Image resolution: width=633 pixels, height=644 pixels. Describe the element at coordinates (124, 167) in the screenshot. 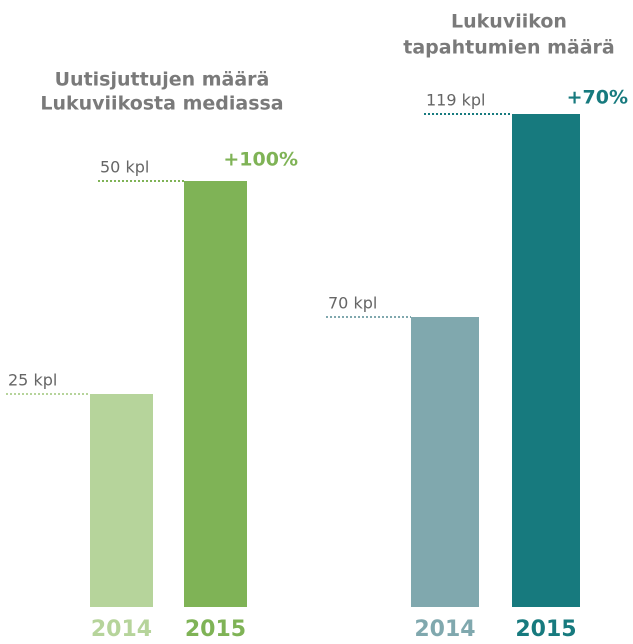

I see `value-label: 50 kpl` at that location.